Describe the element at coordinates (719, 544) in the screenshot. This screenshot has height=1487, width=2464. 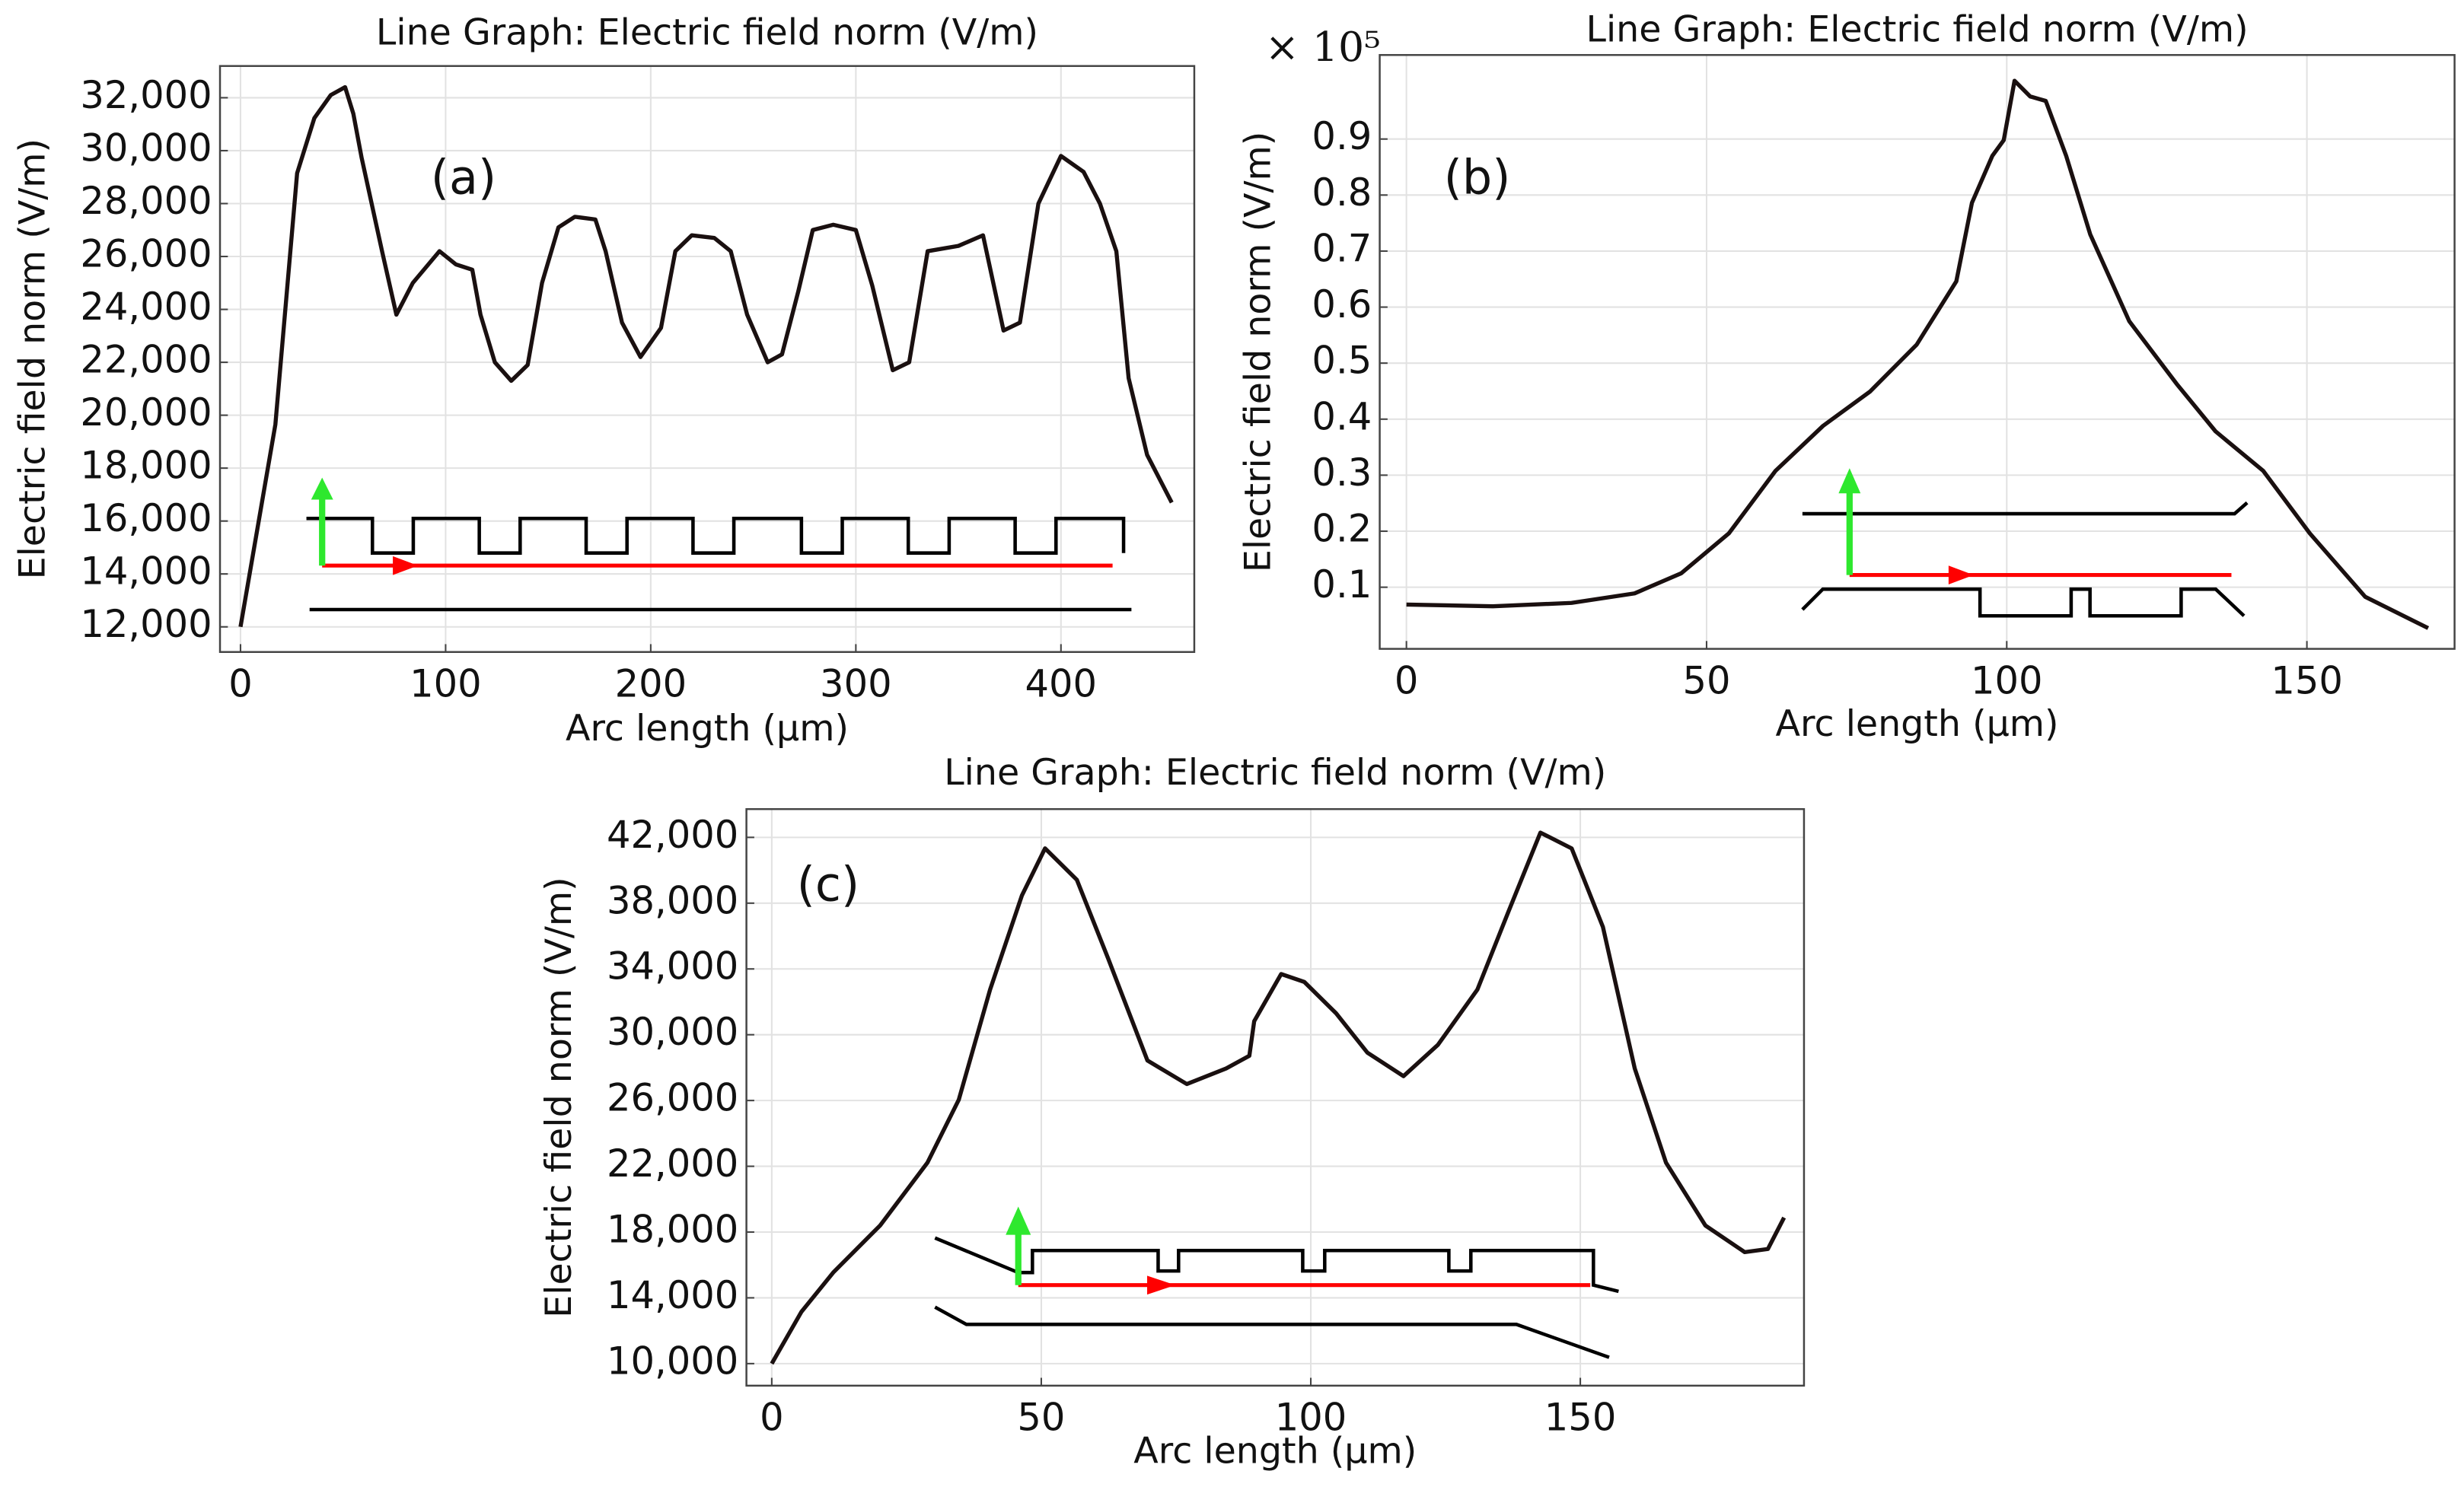
I see `schematic-a` at that location.